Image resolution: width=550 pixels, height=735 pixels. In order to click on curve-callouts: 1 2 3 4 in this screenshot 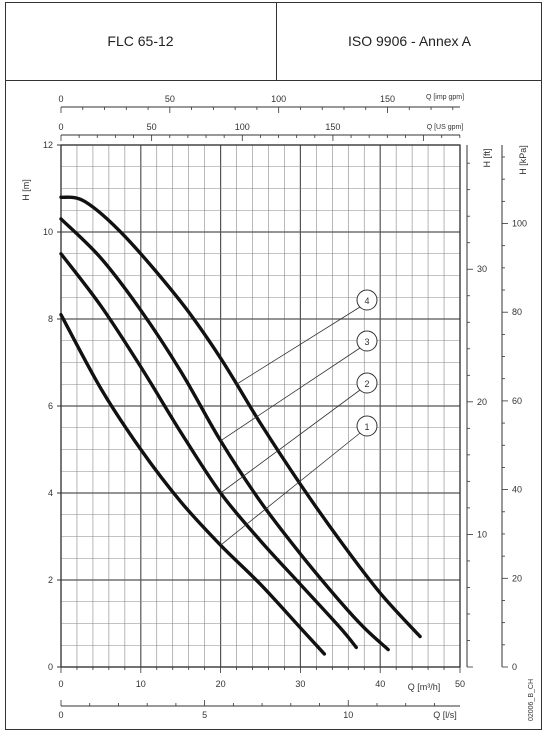, I will do `click(299, 417)`.